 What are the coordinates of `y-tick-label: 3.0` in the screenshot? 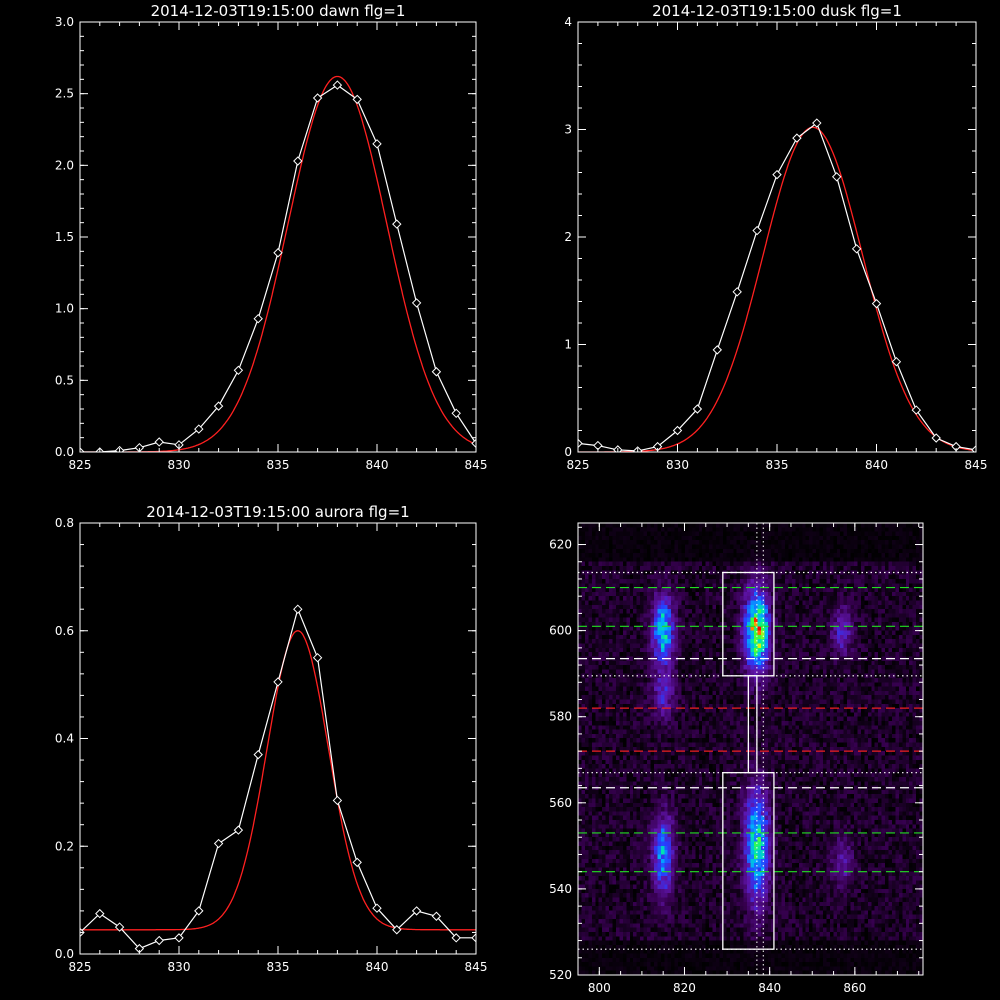 It's located at (64, 22).